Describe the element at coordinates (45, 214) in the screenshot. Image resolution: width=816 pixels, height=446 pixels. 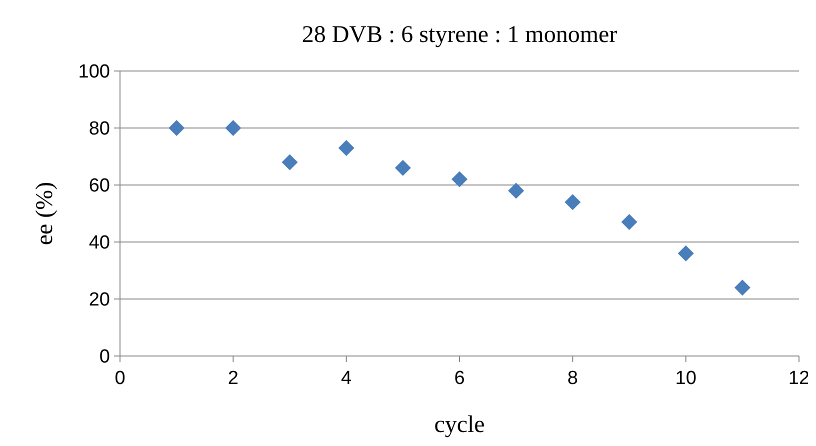
I see `y-axis-title: ee (%)` at that location.